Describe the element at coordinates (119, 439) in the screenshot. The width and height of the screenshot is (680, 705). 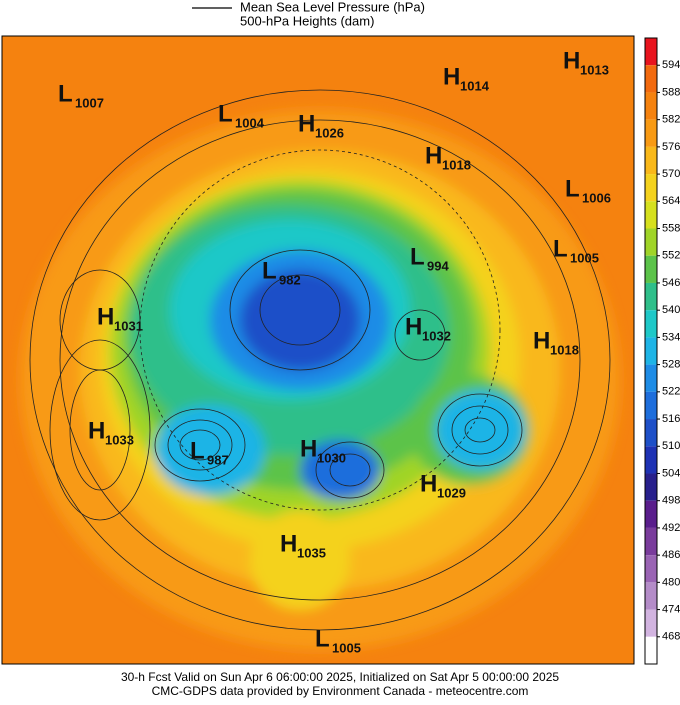
I see `center-pressure: 1033` at that location.